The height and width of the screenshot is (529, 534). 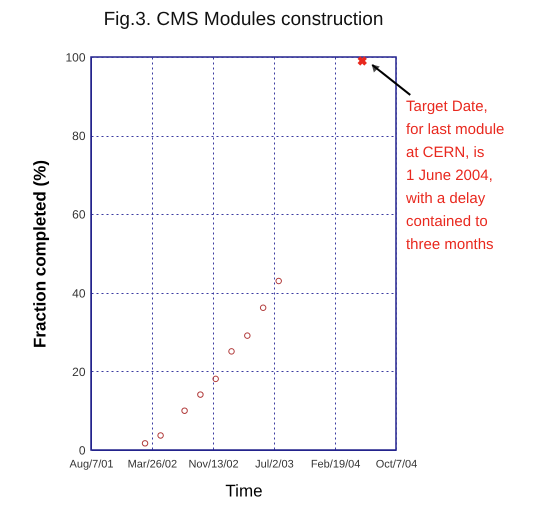 I want to click on y-tick-label: 40, so click(x=79, y=293).